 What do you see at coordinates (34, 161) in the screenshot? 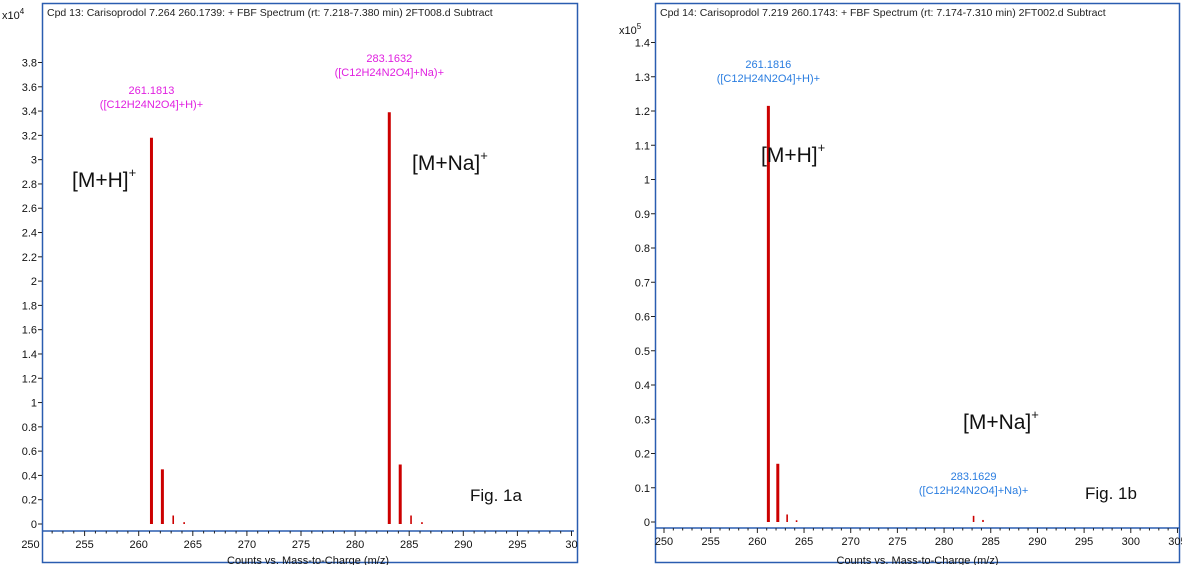
I see `y-tick-label: 3` at bounding box center [34, 161].